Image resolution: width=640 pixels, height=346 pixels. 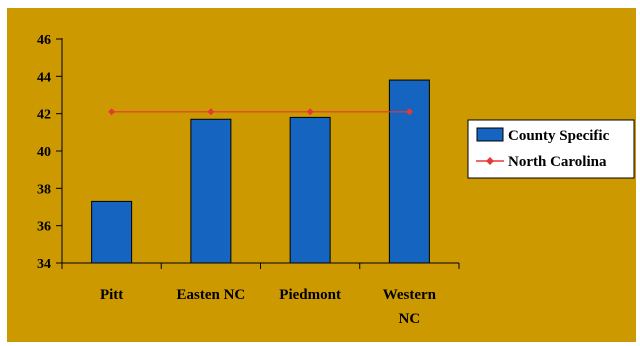 I want to click on legend-swatch-county-specific, so click(x=490, y=134).